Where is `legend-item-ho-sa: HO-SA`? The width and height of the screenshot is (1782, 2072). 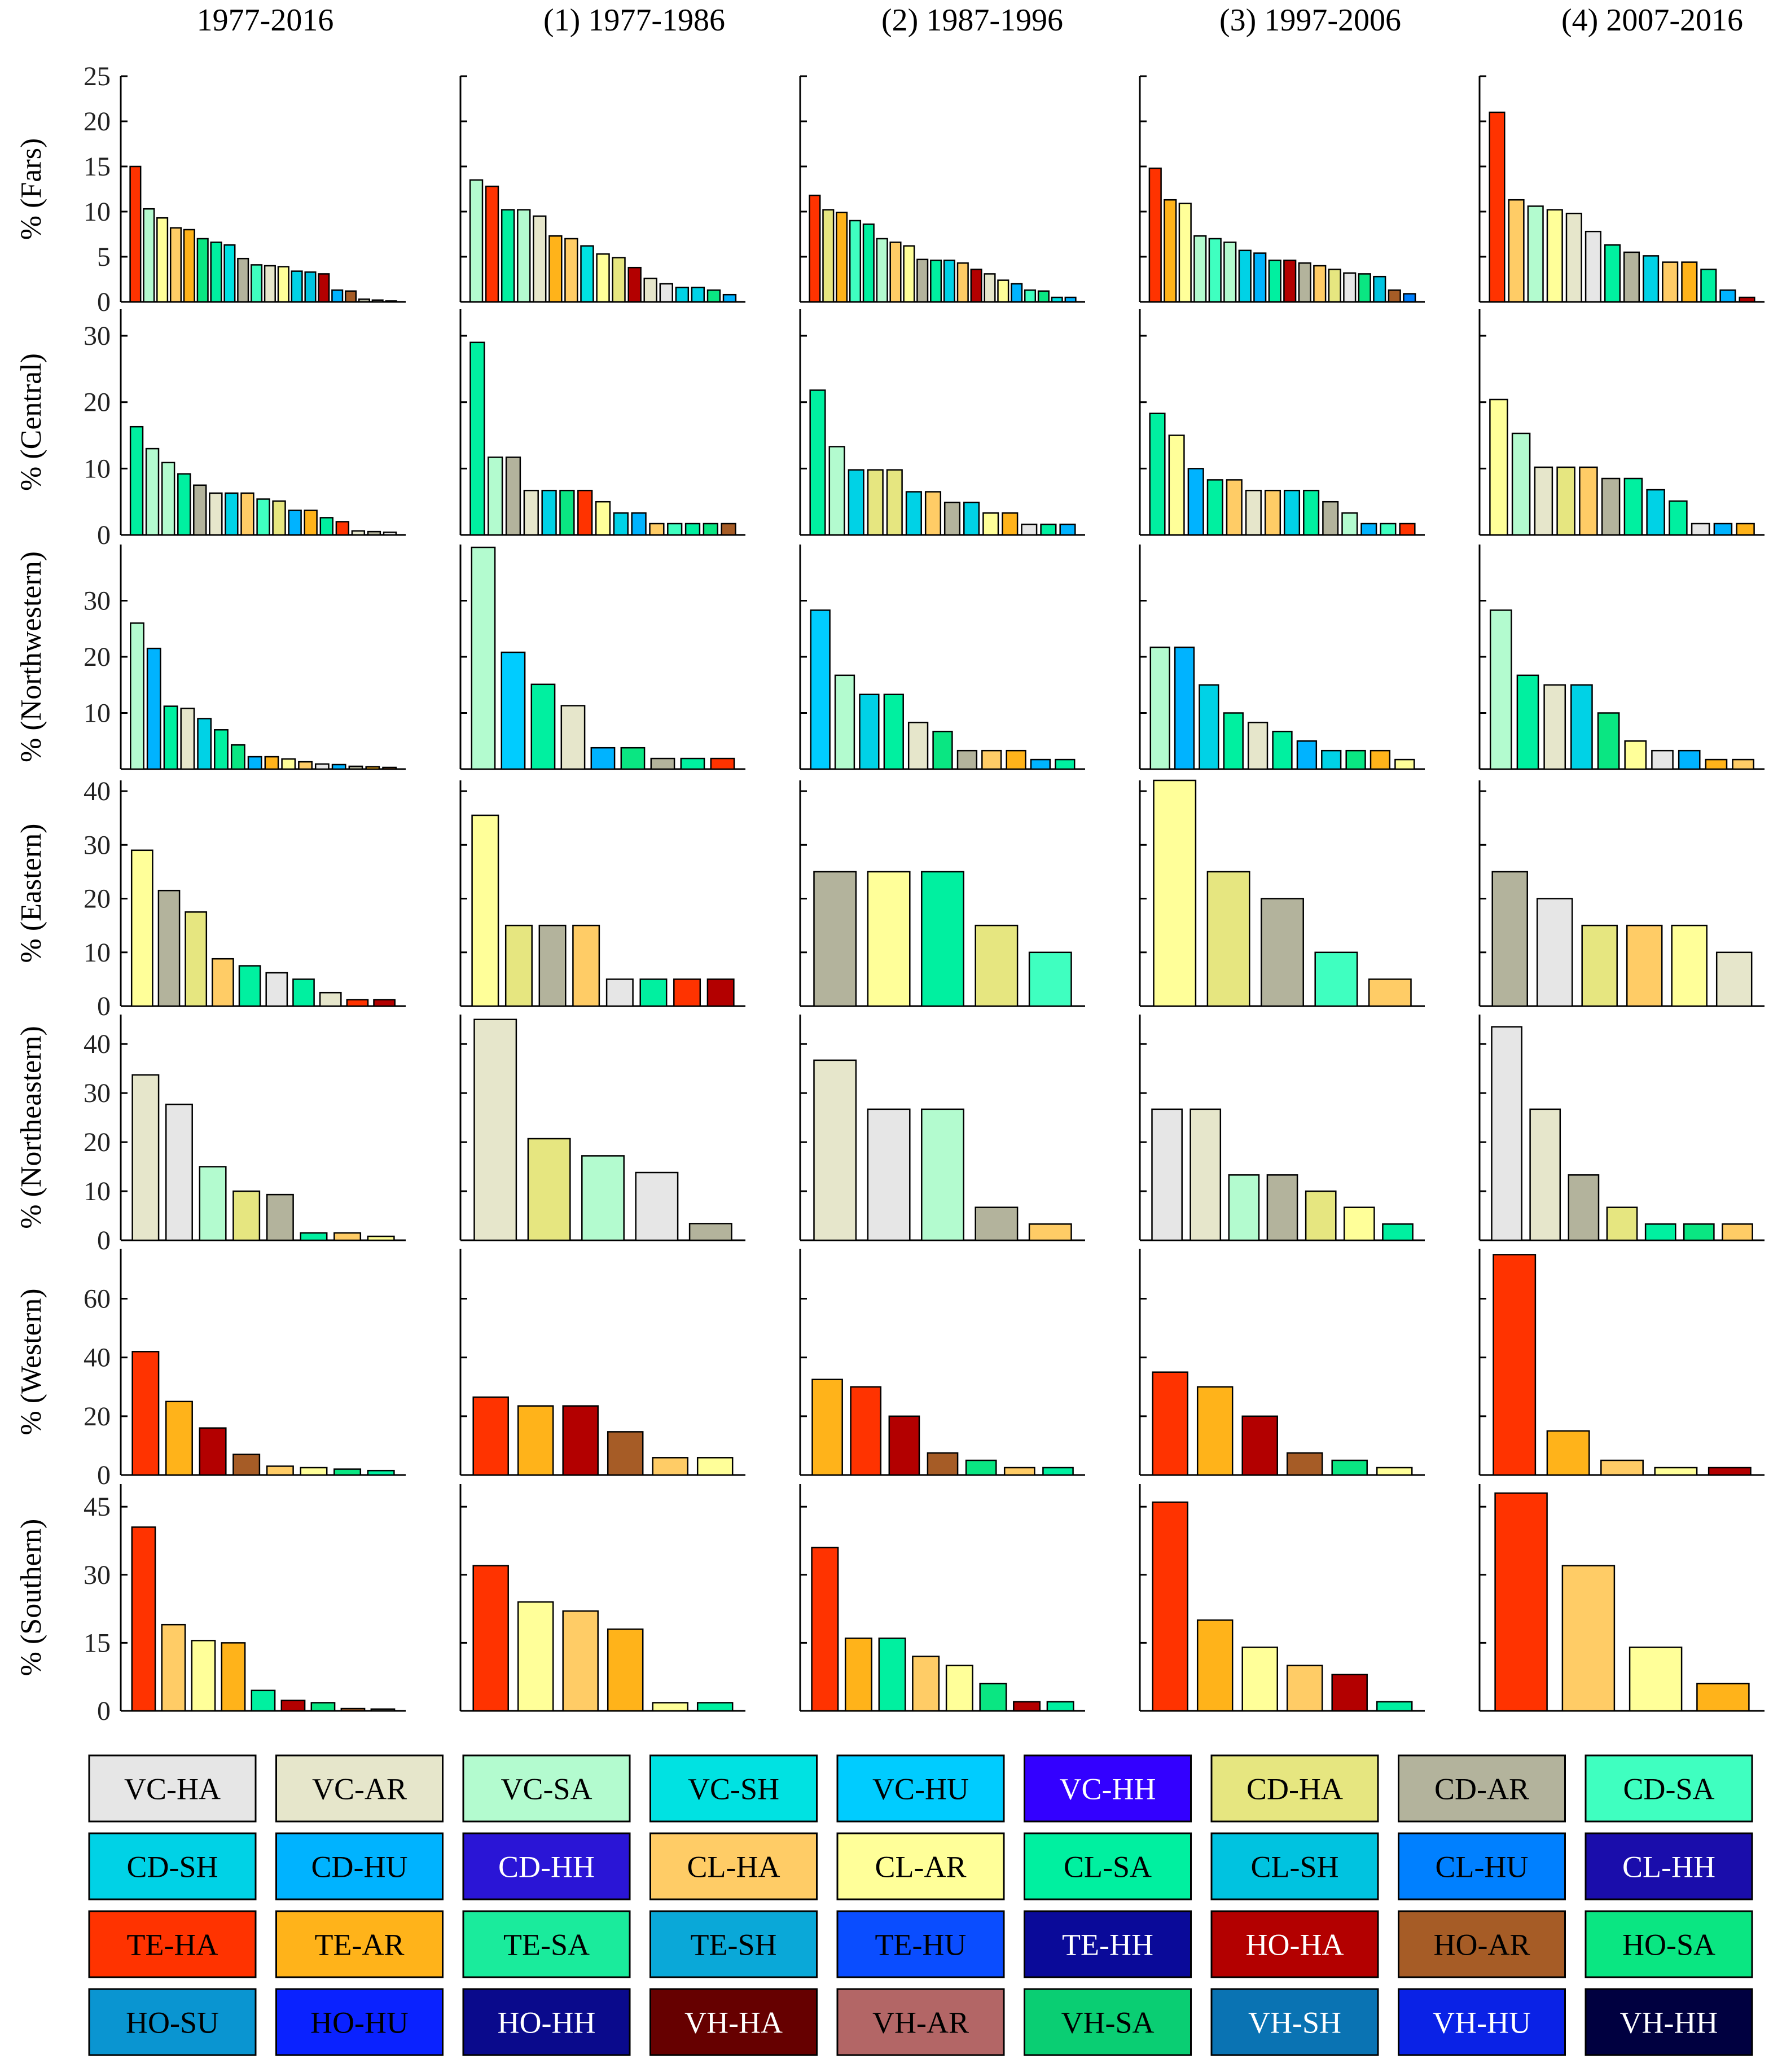
legend-item-ho-sa: HO-SA is located at coordinates (1669, 1944).